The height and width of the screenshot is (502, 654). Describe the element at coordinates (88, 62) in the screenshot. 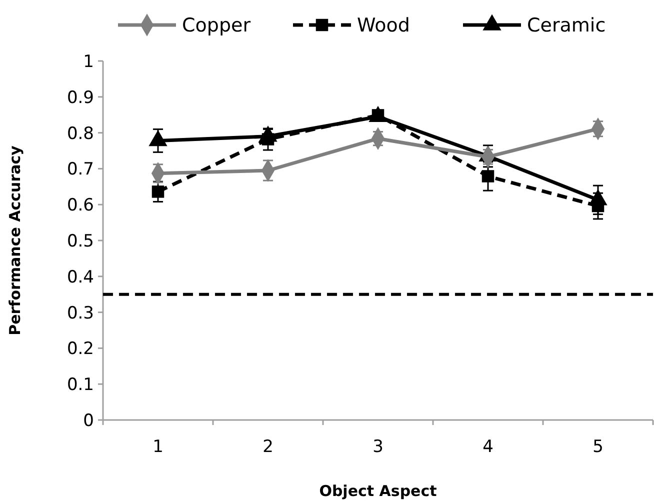

I see `y-tick-label: 1` at that location.